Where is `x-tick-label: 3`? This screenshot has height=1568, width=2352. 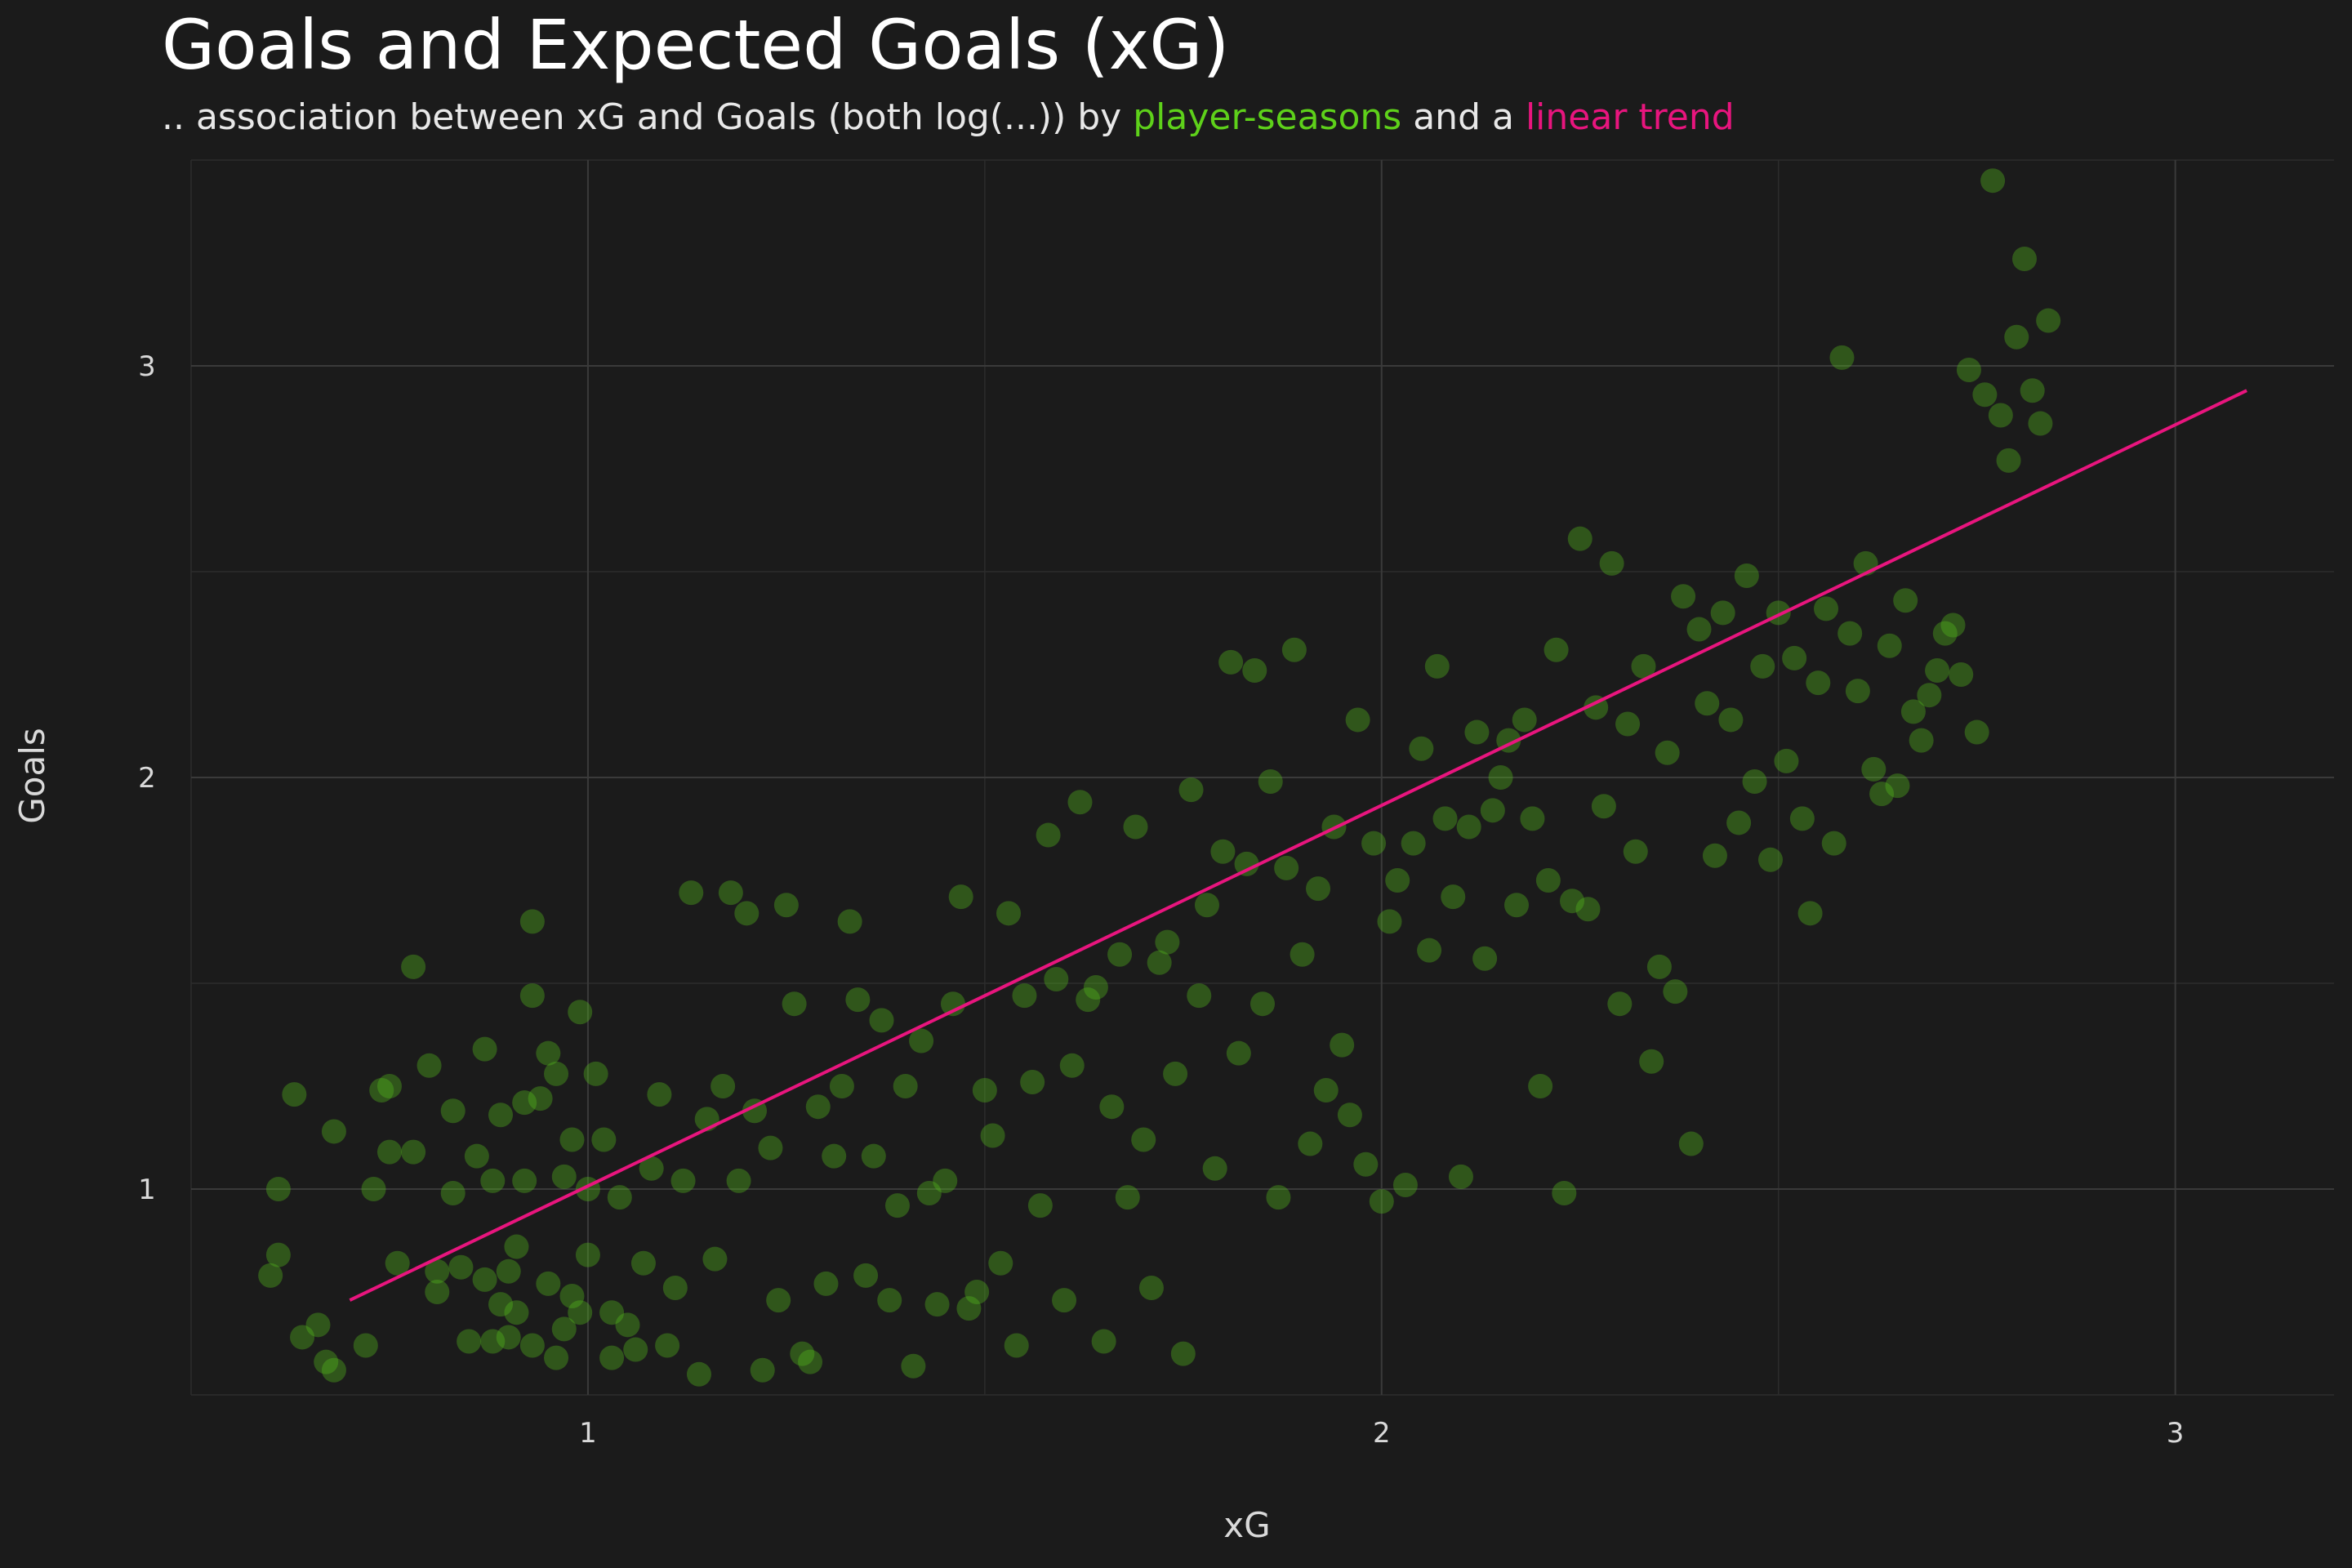
x-tick-label: 3 is located at coordinates (2176, 1433).